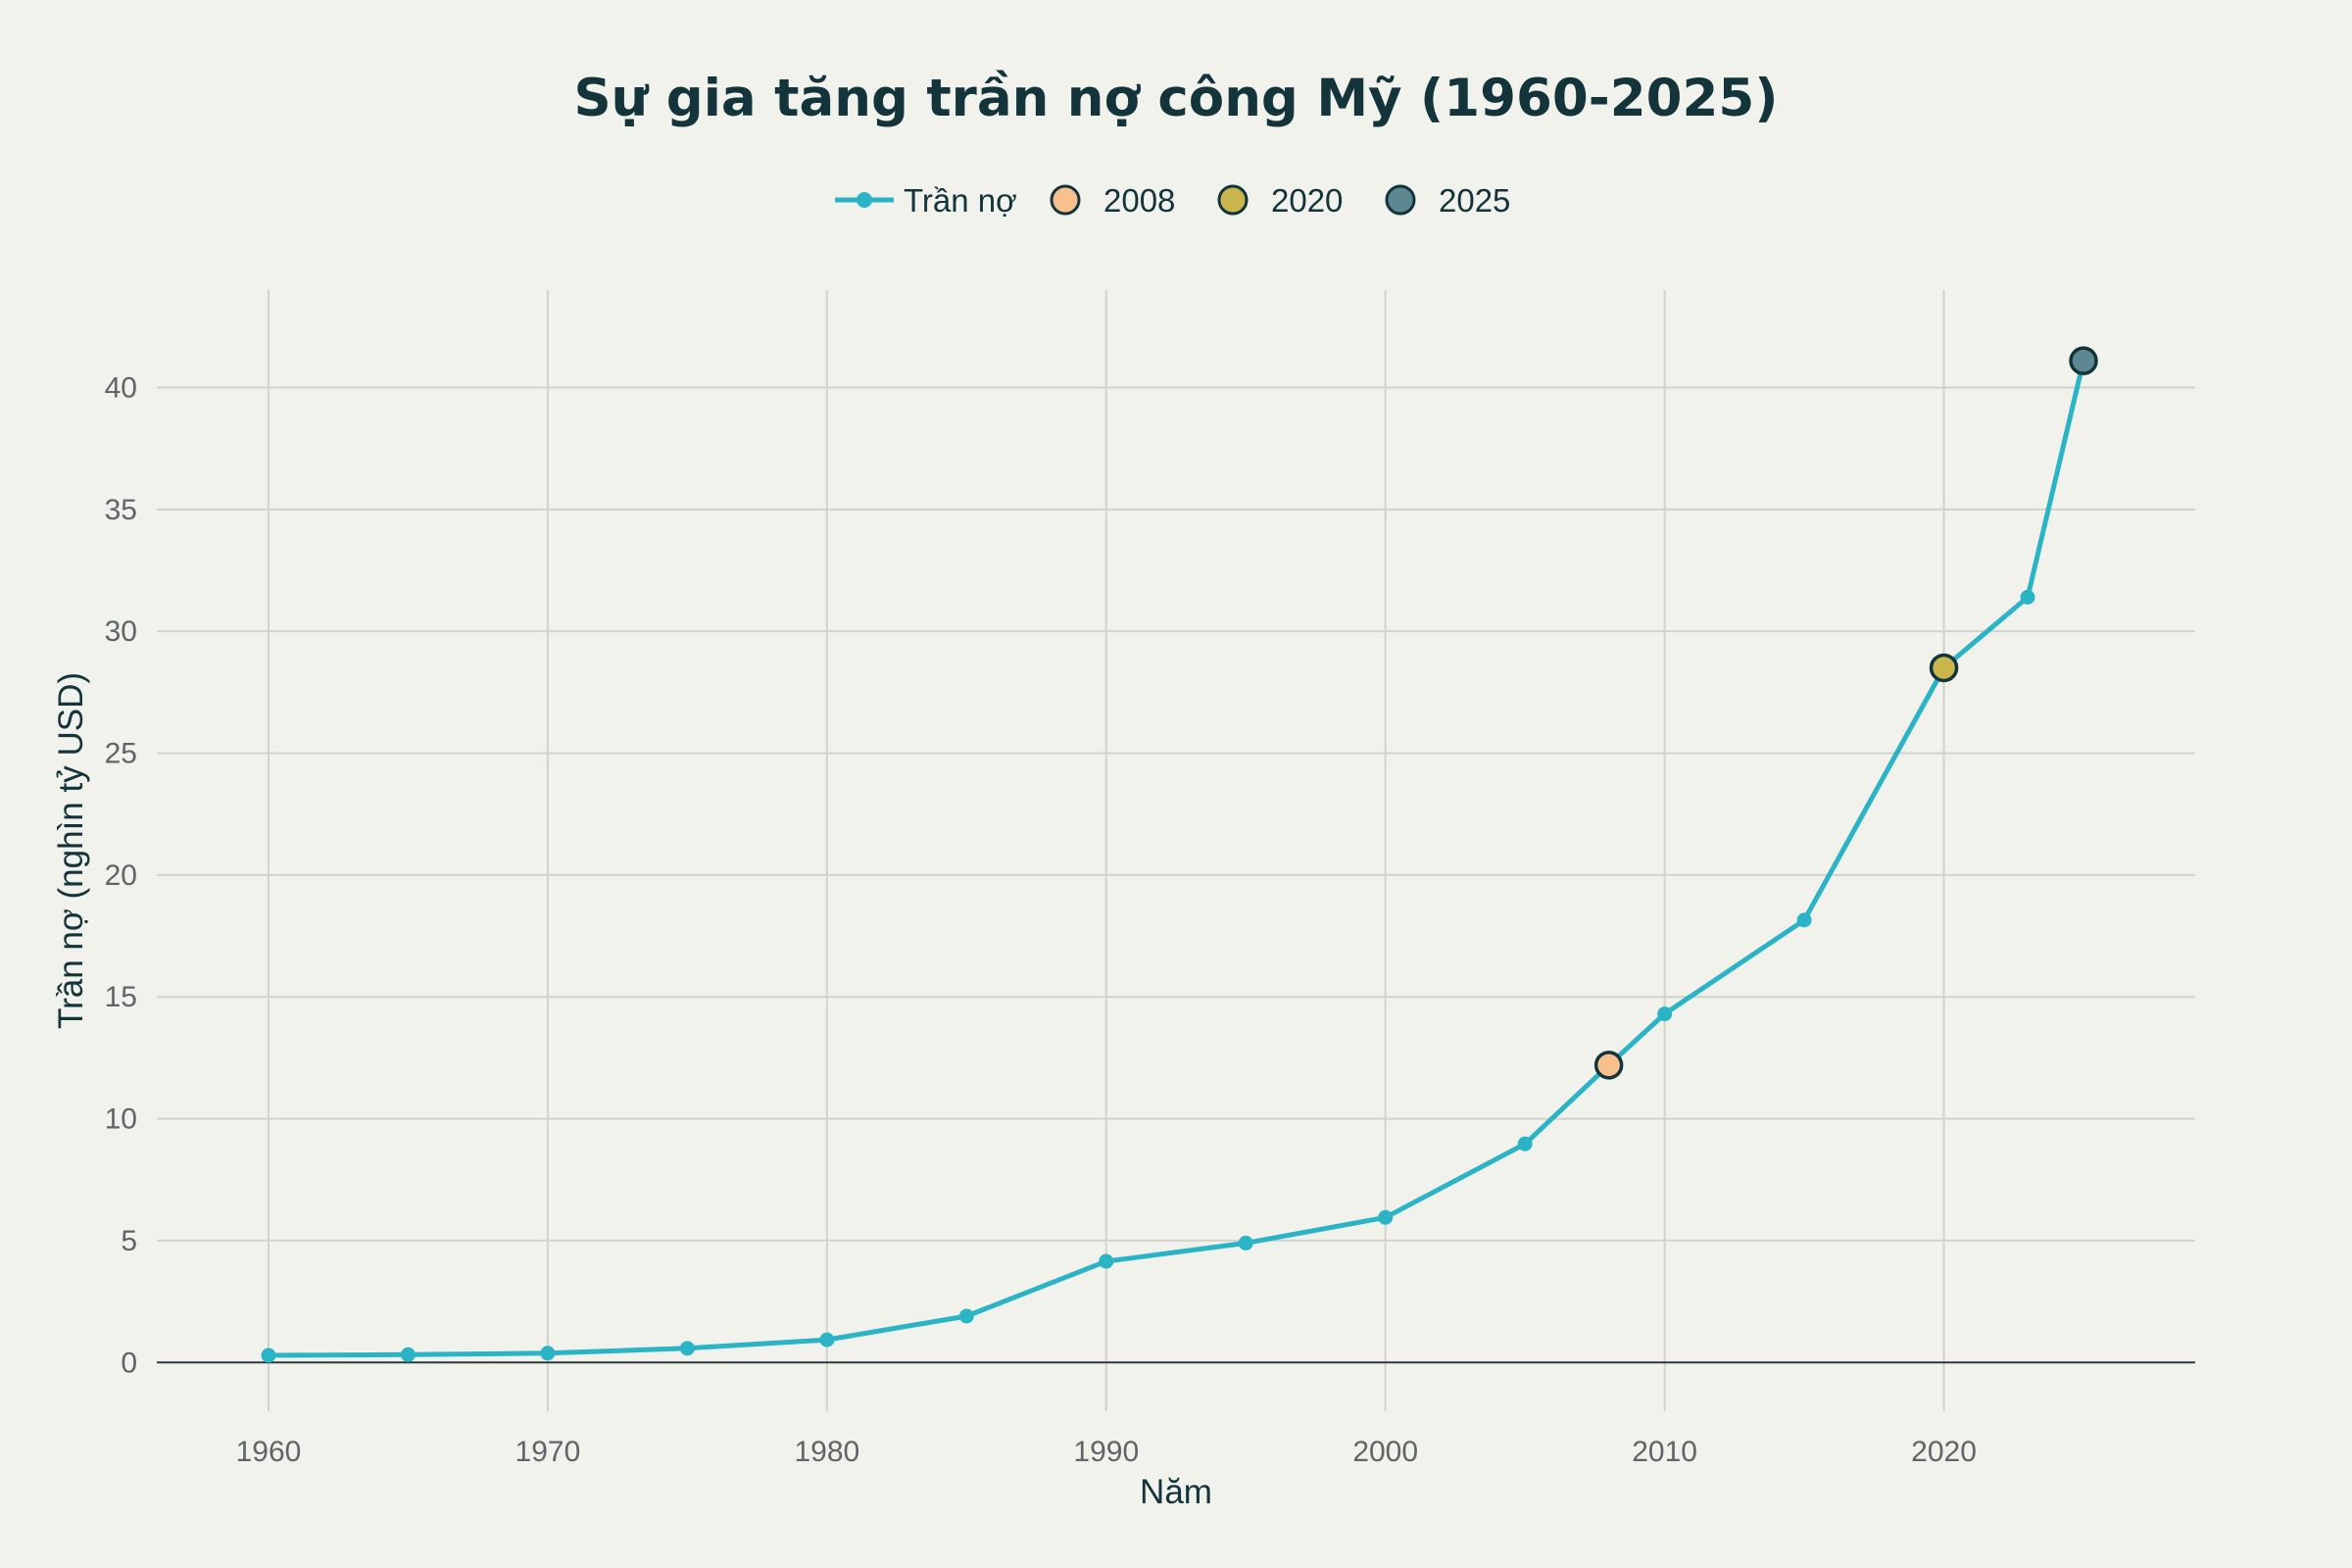  What do you see at coordinates (1474, 200) in the screenshot?
I see `legend-label-2025: 2025` at bounding box center [1474, 200].